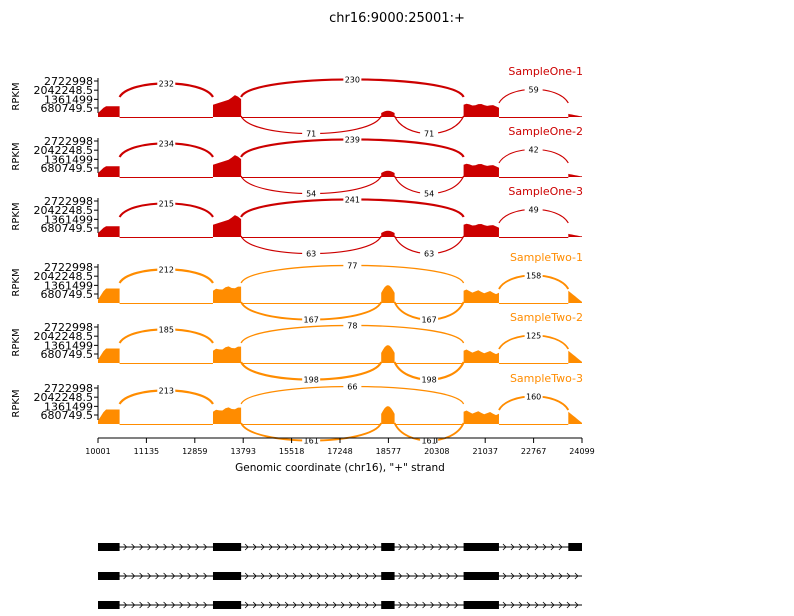 This screenshot has height=616, width=794. What do you see at coordinates (311, 440) in the screenshot?
I see `junction-count: 161` at bounding box center [311, 440].